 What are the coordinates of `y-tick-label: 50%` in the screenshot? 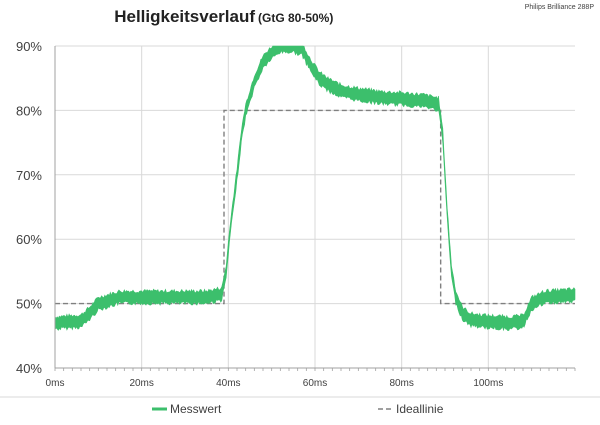 It's located at (29, 304).